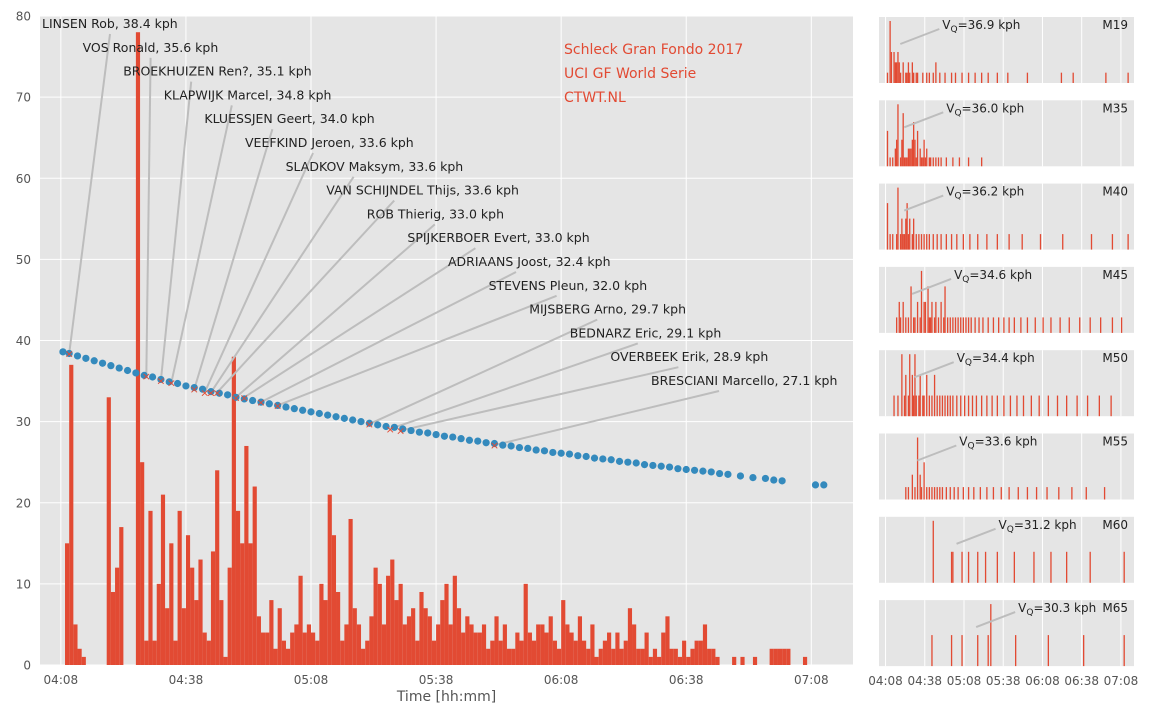  Describe the element at coordinates (217, 71) in the screenshot. I see `rider-label: BROEKHUIZEN Ren?, 35.1 kph` at that location.